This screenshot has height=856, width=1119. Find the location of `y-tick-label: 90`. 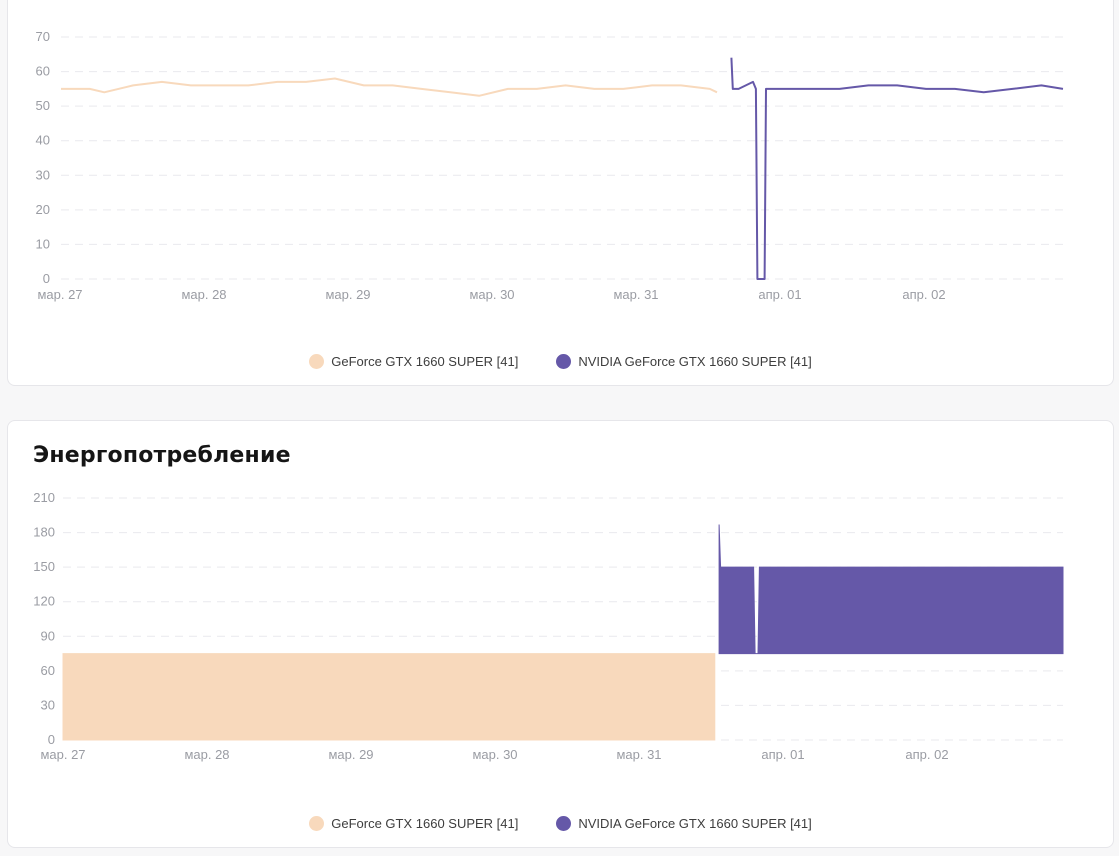

y-tick-label: 90 is located at coordinates (48, 635).